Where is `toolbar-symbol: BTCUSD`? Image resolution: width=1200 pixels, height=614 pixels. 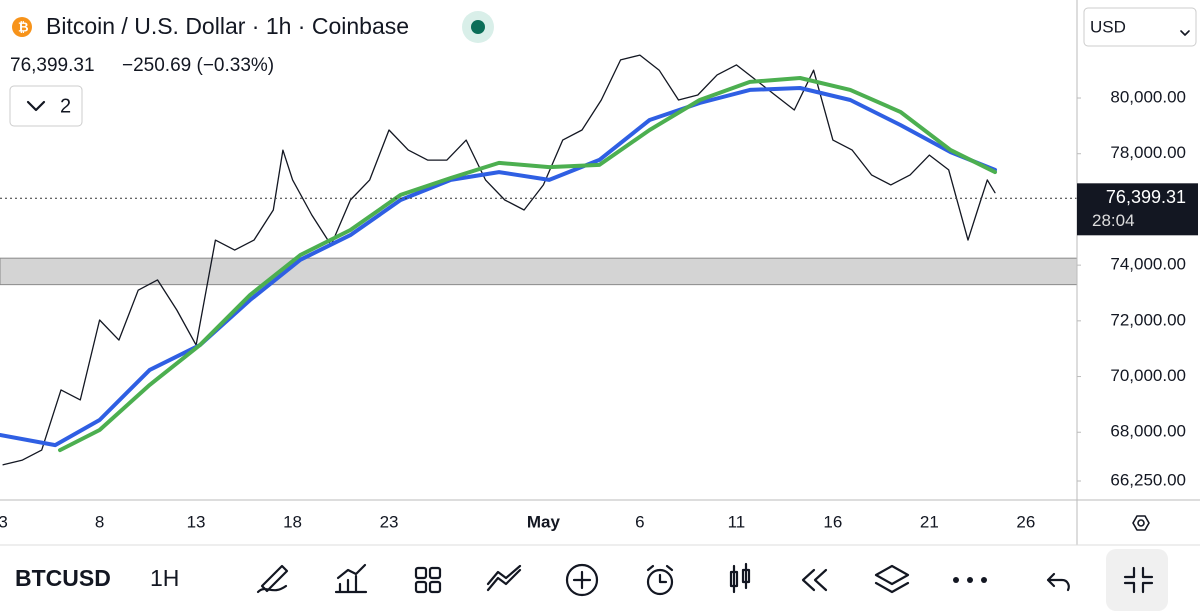 toolbar-symbol: BTCUSD is located at coordinates (63, 578).